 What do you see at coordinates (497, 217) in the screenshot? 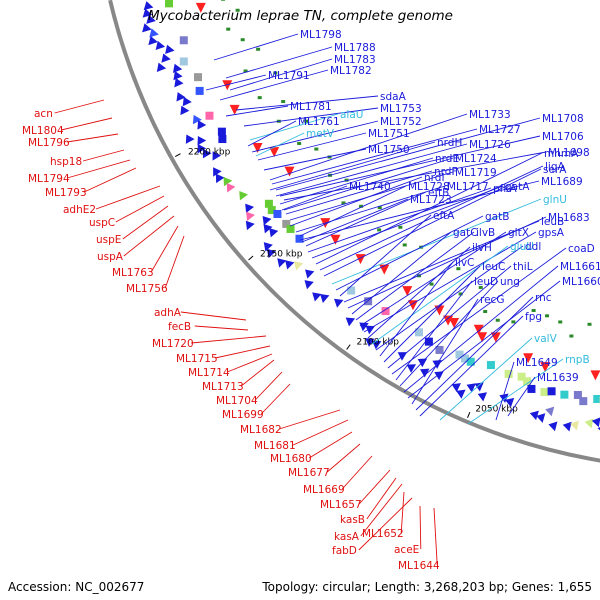
I see `forward-gene-label: gatB` at bounding box center [497, 217].